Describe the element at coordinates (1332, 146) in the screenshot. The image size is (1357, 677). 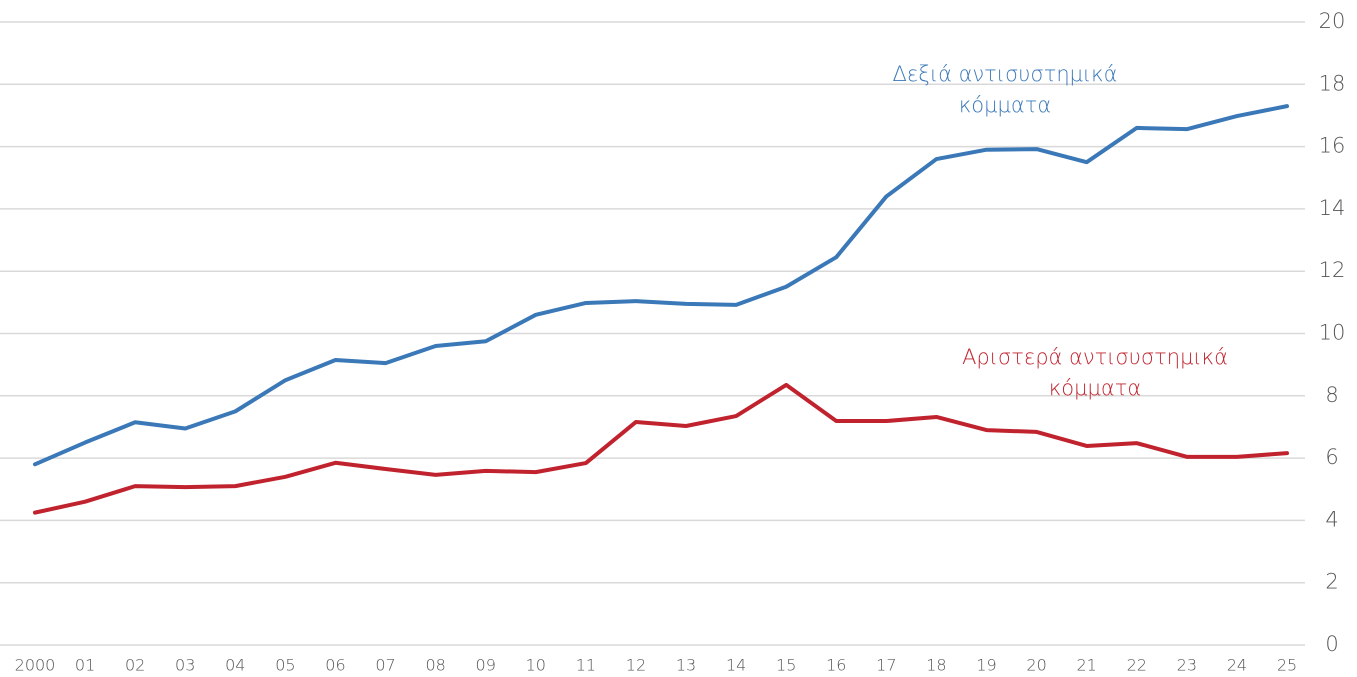
I see `y-tick-label: 16` at that location.